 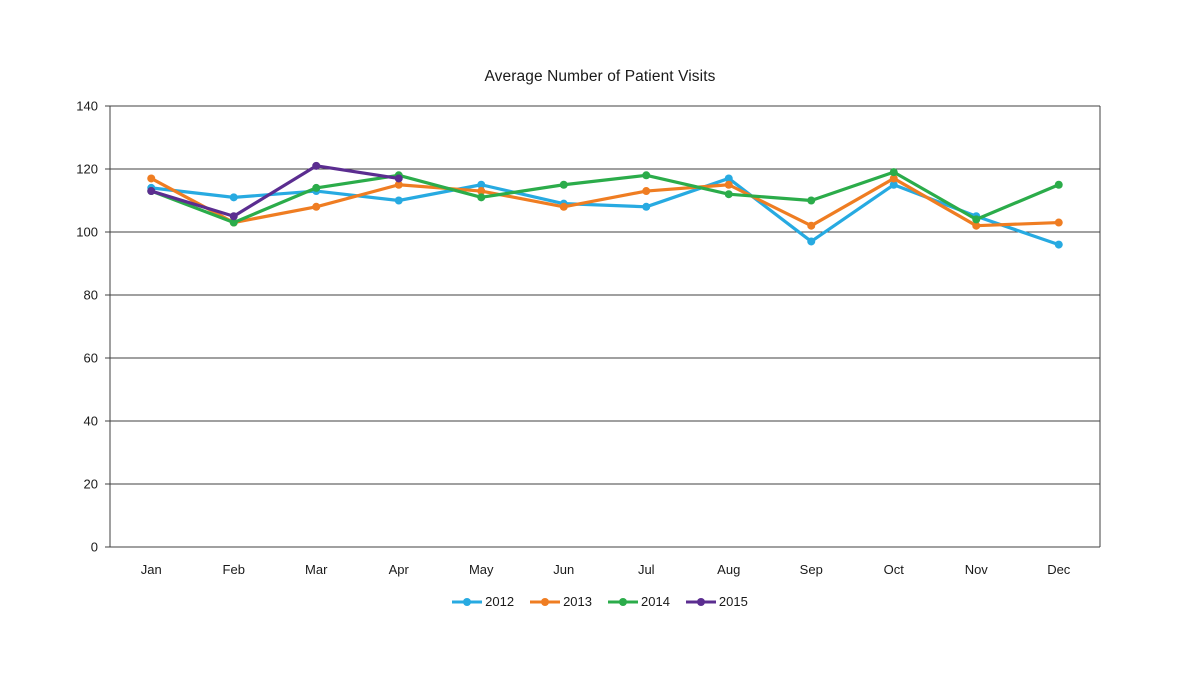 I want to click on series-line-2014, so click(x=605, y=197).